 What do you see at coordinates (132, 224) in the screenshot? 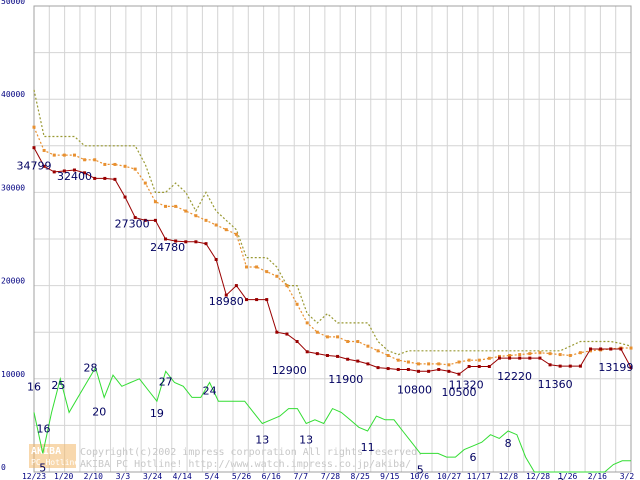
I see `data-label-min: 27300` at bounding box center [132, 224].